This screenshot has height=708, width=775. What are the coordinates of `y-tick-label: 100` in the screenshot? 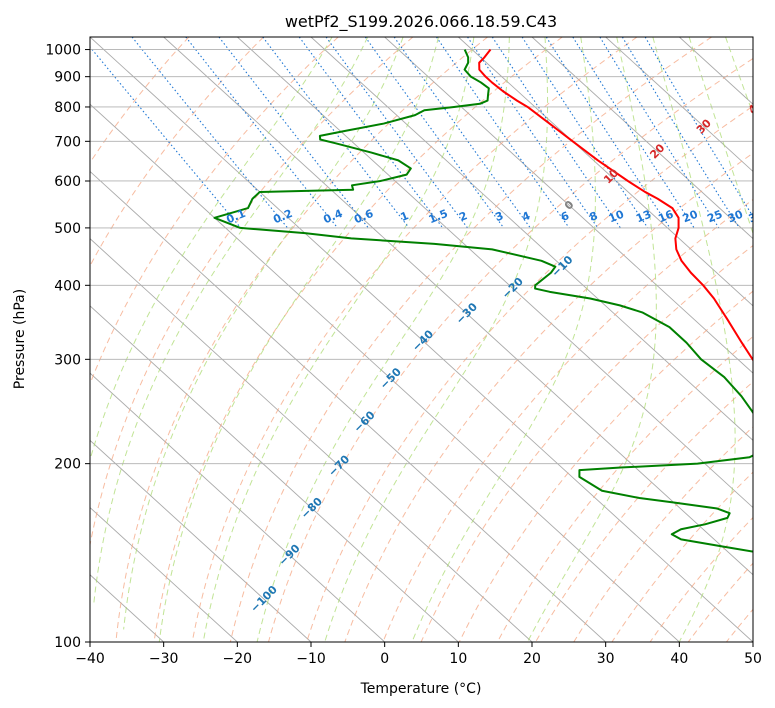 It's located at (67, 643).